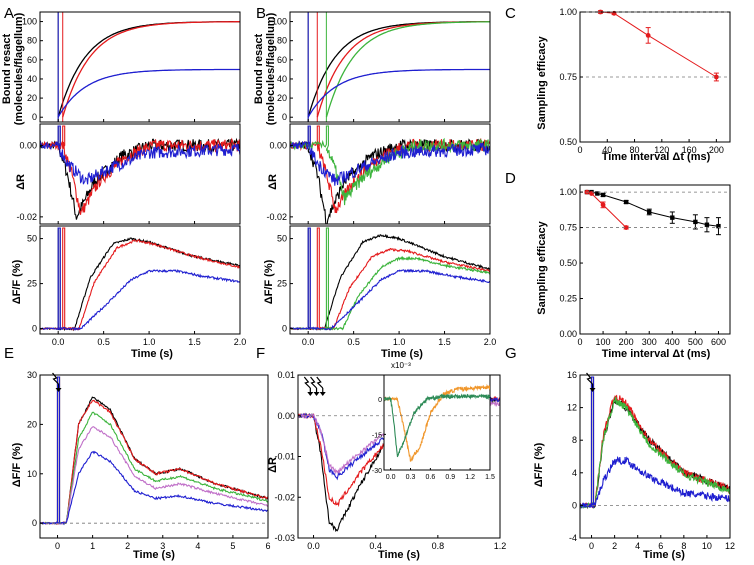 The width and height of the screenshot is (754, 565). Describe the element at coordinates (276, 217) in the screenshot. I see `b1-ytick-label-1: -0.02` at that location.